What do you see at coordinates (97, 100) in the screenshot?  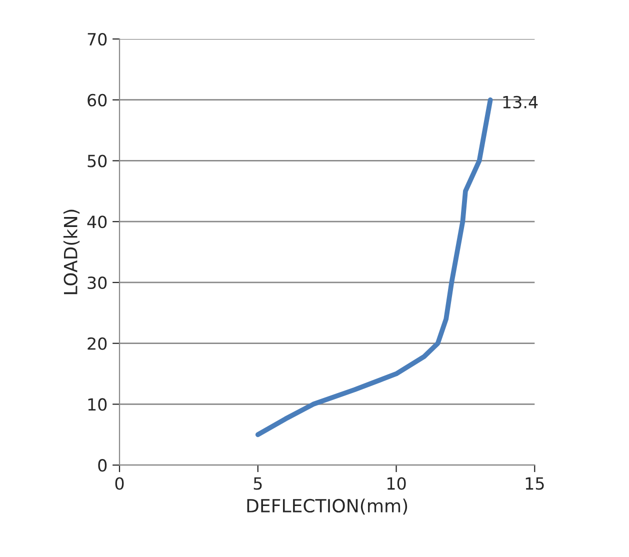 I see `y-tick-label: 60` at bounding box center [97, 100].